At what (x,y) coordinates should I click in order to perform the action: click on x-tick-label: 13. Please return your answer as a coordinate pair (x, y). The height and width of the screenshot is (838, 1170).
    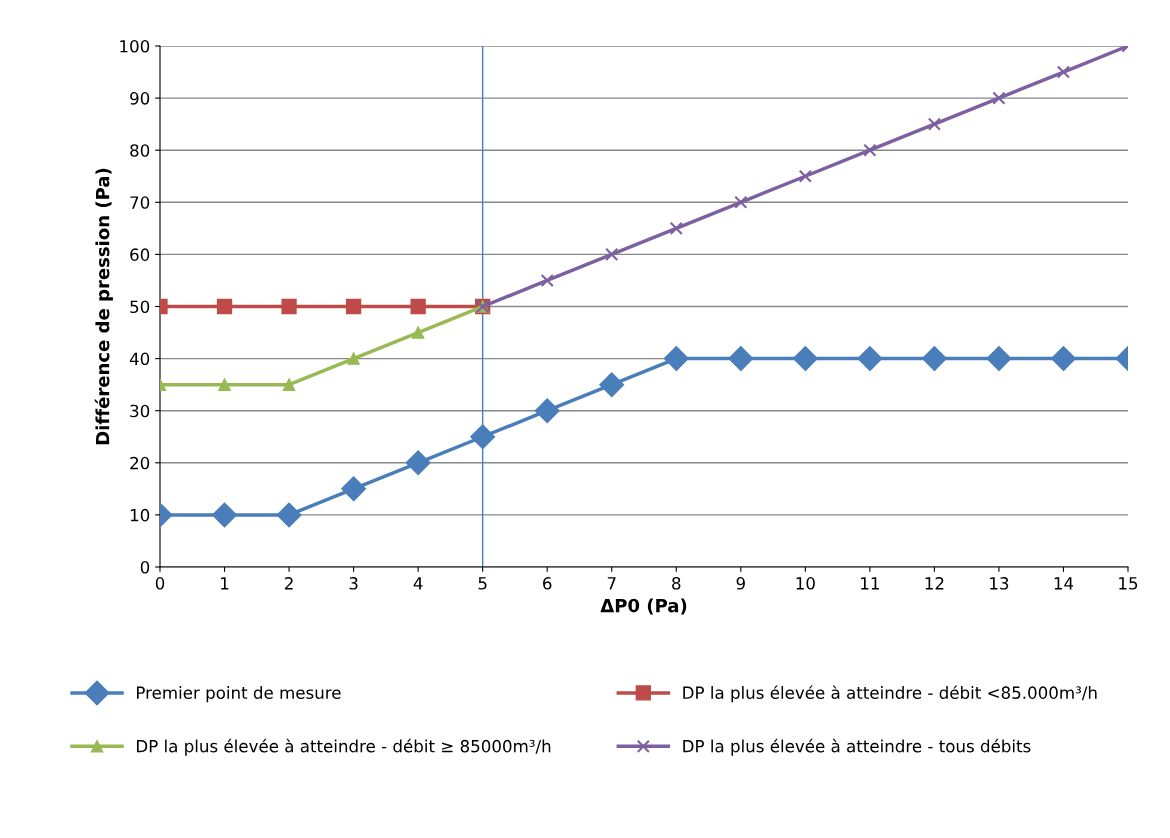
    Looking at the image, I should click on (999, 583).